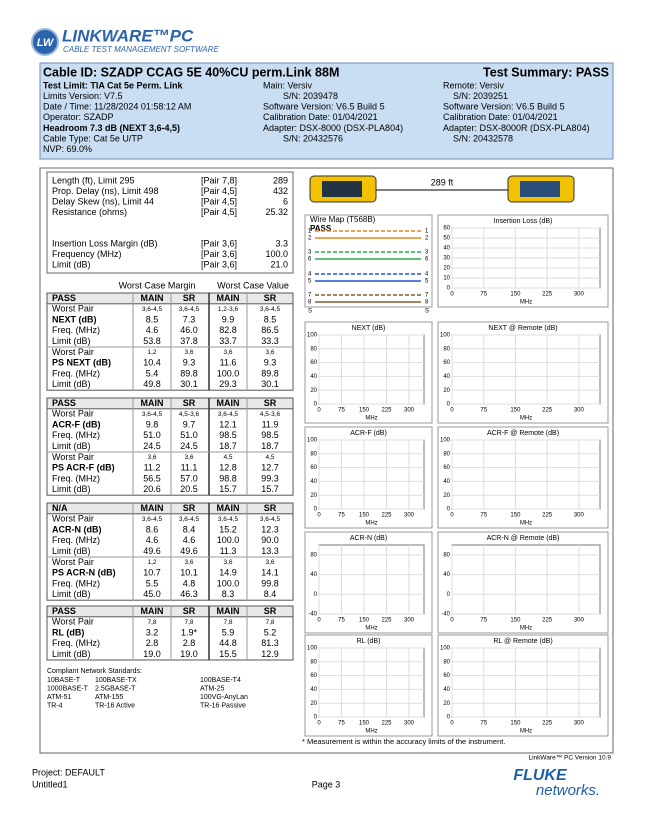 Image resolution: width=653 pixels, height=840 pixels. What do you see at coordinates (270, 643) in the screenshot?
I see `section-cell: 81.3` at bounding box center [270, 643].